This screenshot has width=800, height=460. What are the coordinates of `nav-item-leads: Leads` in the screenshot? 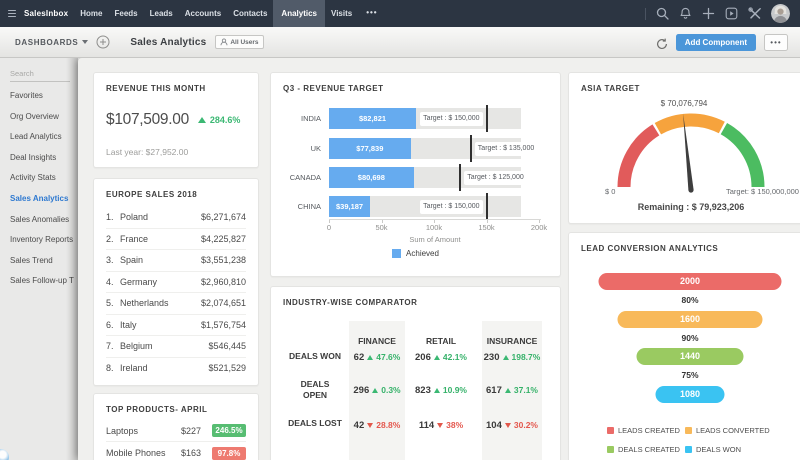 It's located at (161, 13).